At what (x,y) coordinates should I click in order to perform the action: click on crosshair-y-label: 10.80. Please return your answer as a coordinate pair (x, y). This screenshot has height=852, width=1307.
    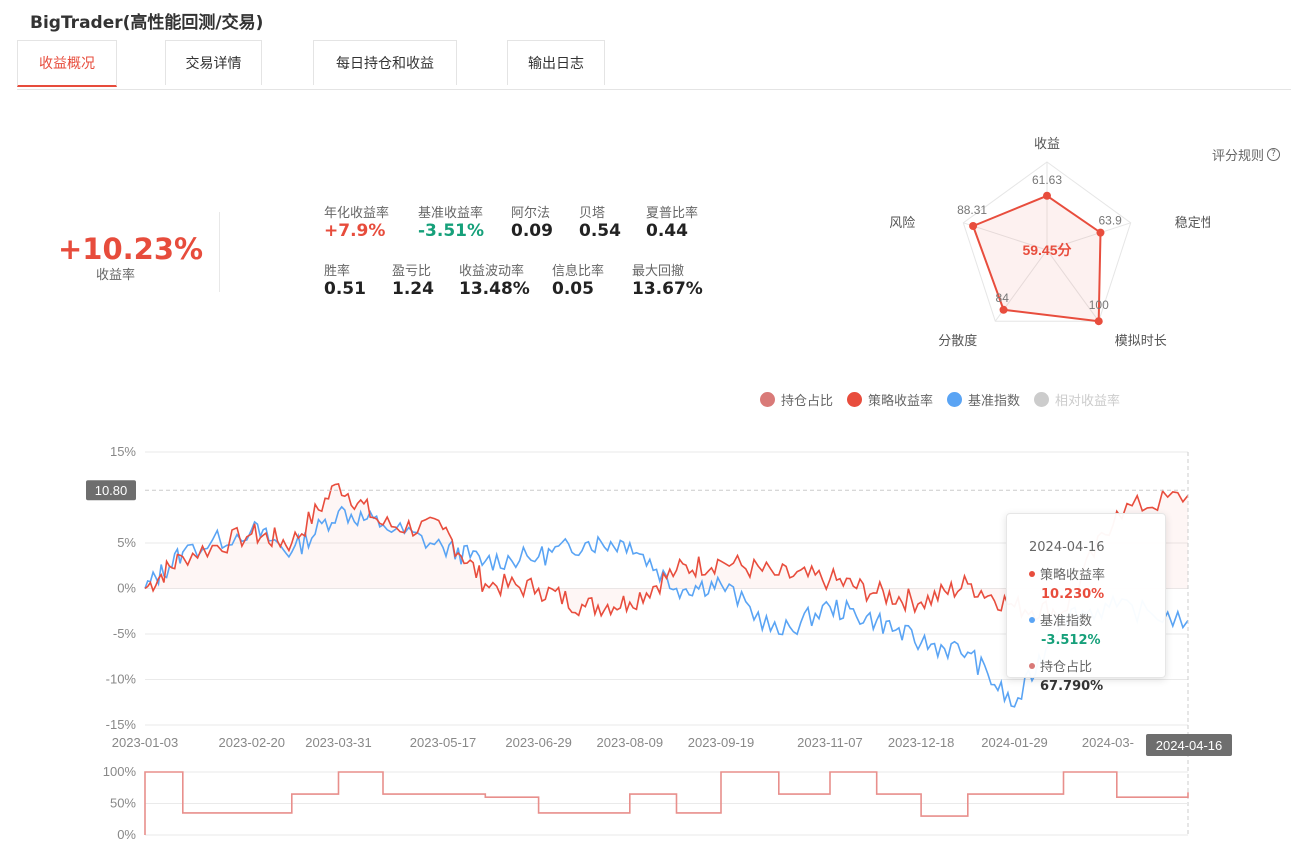
    Looking at the image, I should click on (111, 490).